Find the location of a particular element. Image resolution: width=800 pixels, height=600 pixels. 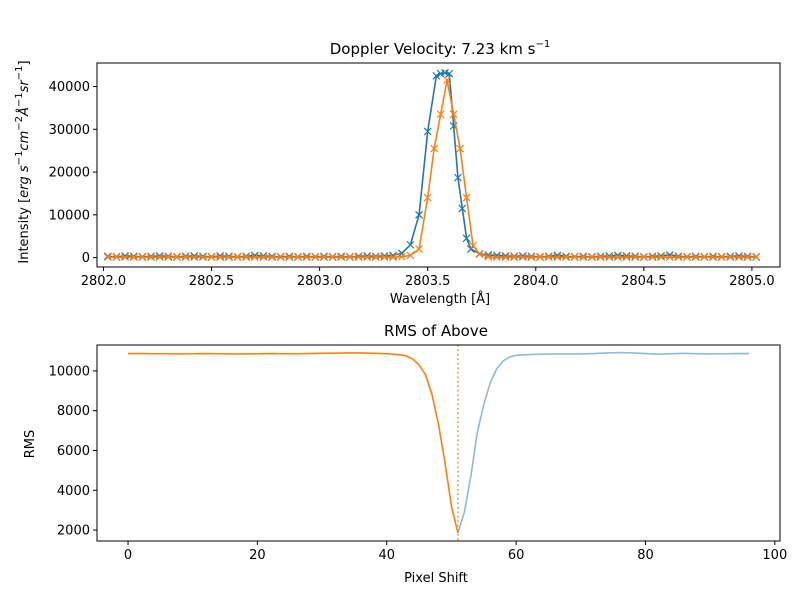

rms-x-tick-label: 20 is located at coordinates (257, 555).